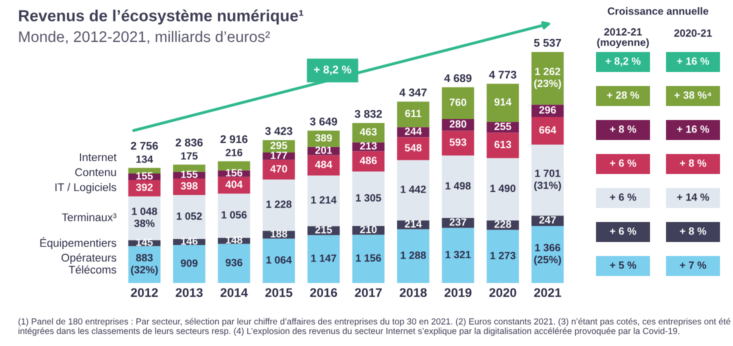  Describe the element at coordinates (144, 146) in the screenshot. I see `total-label: 2 756` at that location.